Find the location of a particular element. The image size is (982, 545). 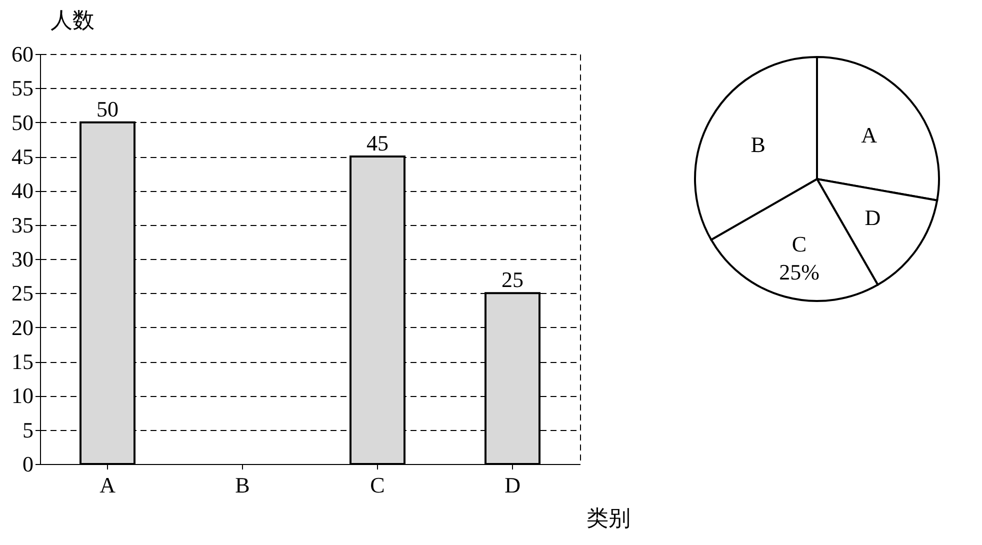

x-tick-label: C is located at coordinates (377, 485).